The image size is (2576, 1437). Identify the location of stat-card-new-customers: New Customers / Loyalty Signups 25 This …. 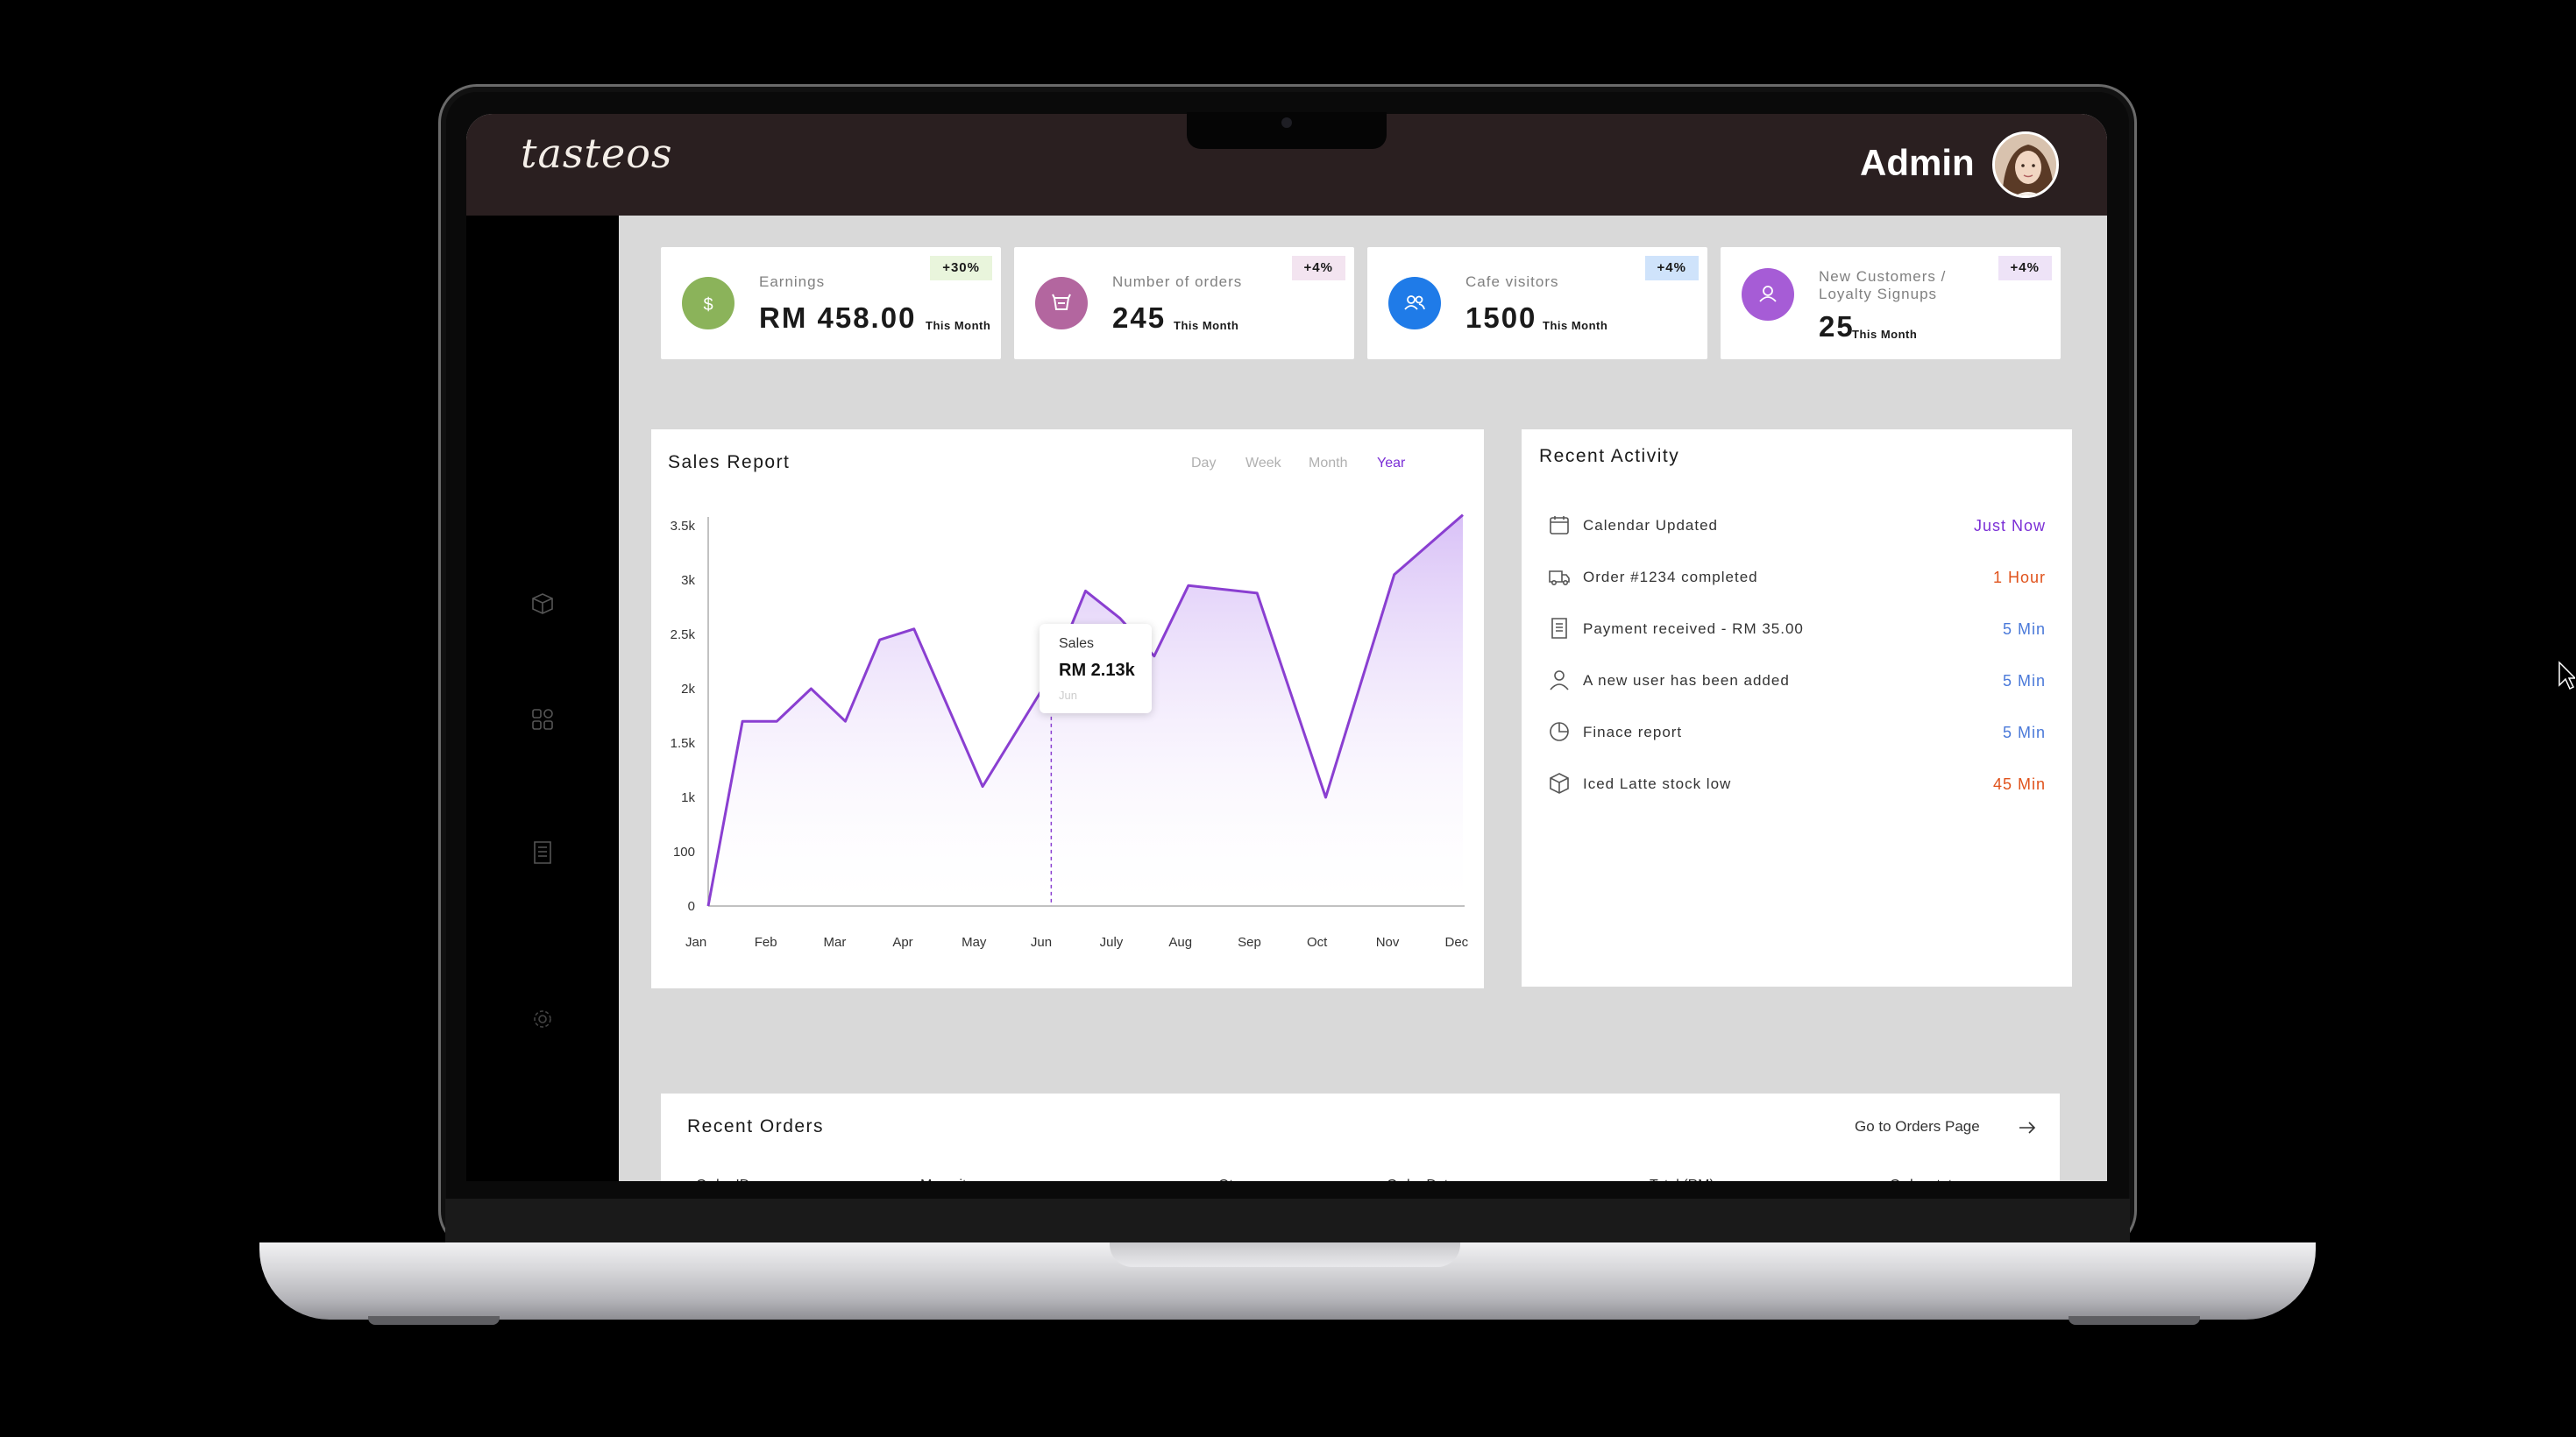
(1891, 303).